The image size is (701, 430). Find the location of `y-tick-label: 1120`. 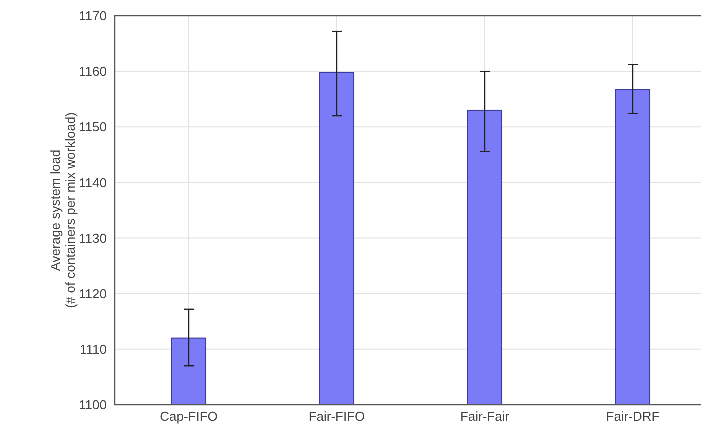

y-tick-label: 1120 is located at coordinates (93, 294).